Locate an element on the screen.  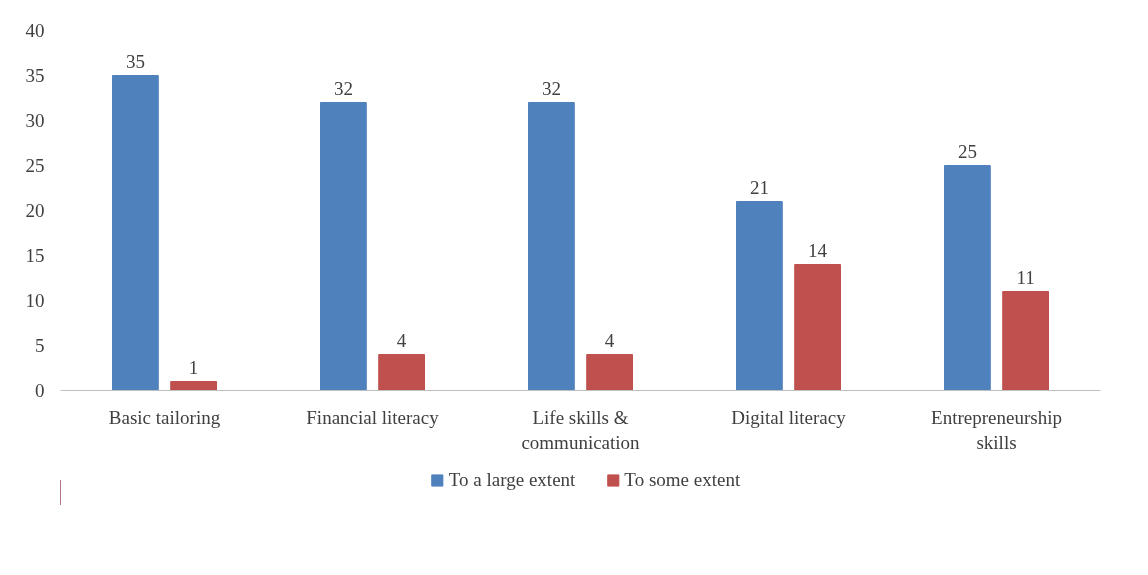
x-tick-label: Basic tailoring is located at coordinates (164, 417).